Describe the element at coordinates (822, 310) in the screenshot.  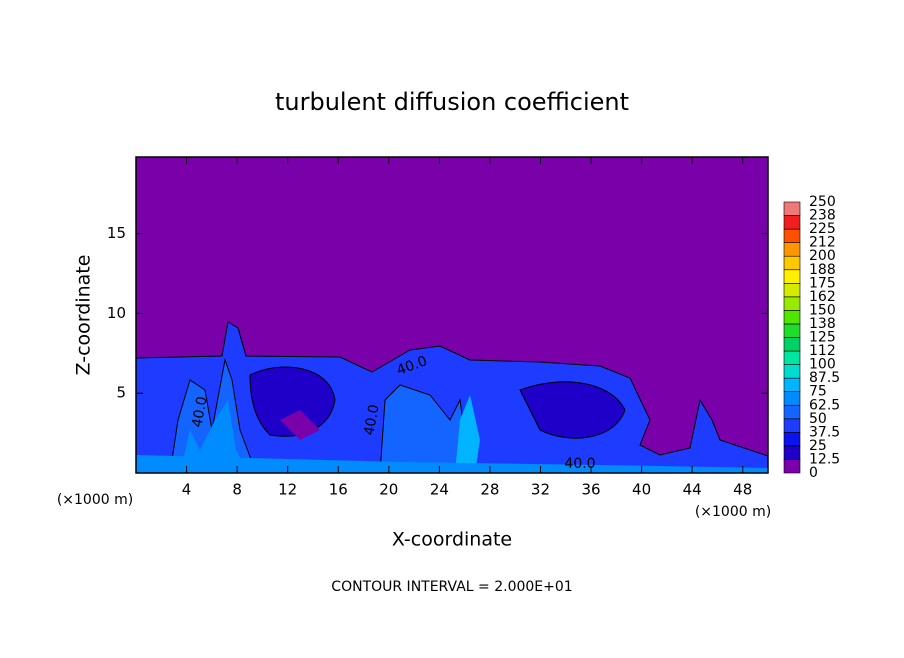
I see `colorbar-label: 150` at that location.